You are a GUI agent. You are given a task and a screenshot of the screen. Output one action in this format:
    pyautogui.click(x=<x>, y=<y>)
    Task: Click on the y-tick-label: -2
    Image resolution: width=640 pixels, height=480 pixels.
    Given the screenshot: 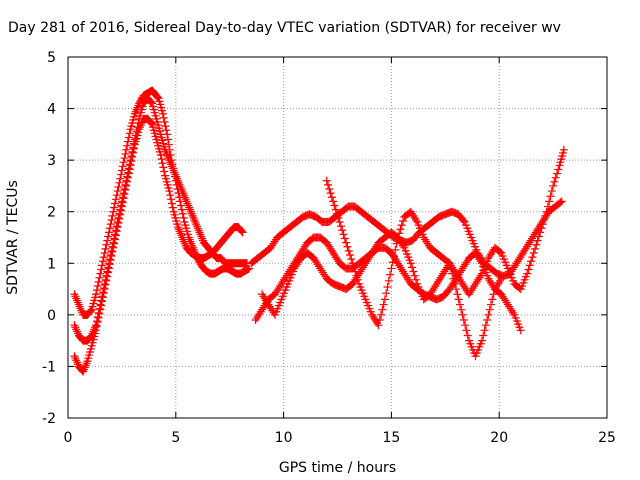 What is the action you would take?
    pyautogui.click(x=49, y=419)
    